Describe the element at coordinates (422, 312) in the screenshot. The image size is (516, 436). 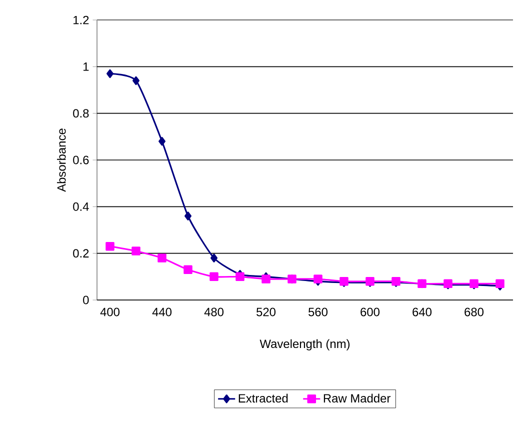
I see `x-tick-label: 640` at that location.